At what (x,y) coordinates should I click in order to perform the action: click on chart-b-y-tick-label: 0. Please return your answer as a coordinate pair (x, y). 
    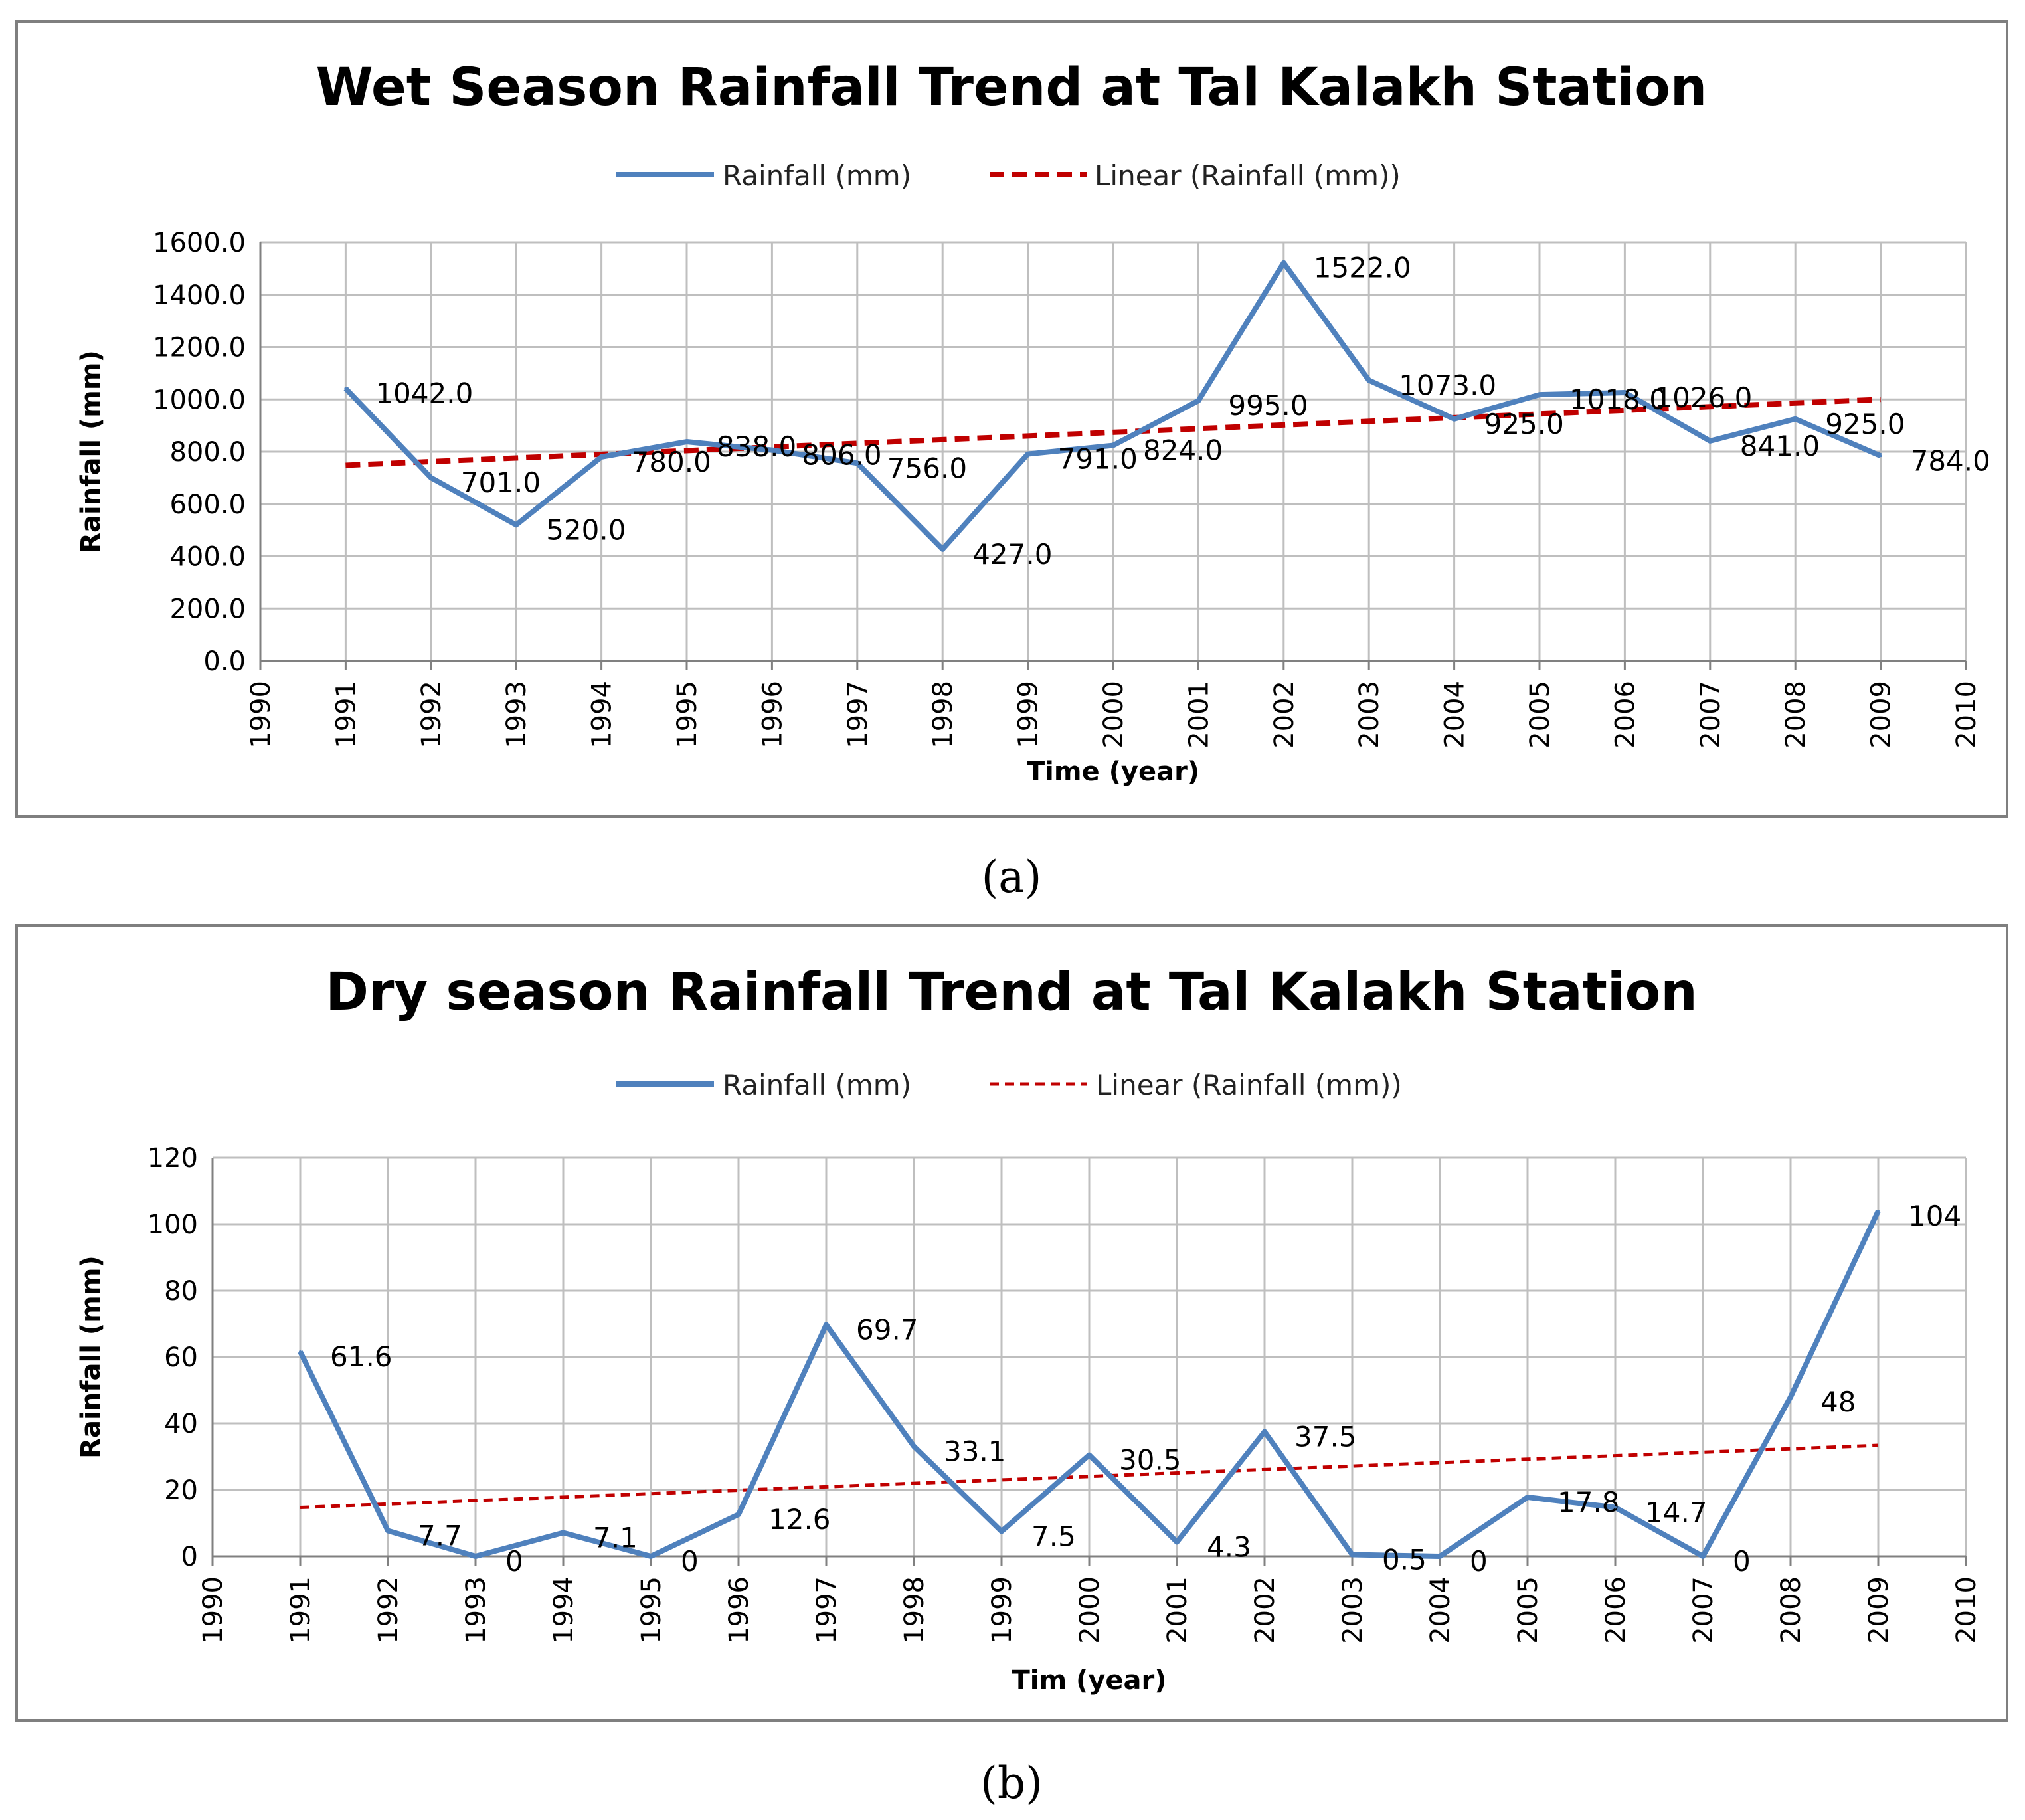
    Looking at the image, I should click on (189, 1557).